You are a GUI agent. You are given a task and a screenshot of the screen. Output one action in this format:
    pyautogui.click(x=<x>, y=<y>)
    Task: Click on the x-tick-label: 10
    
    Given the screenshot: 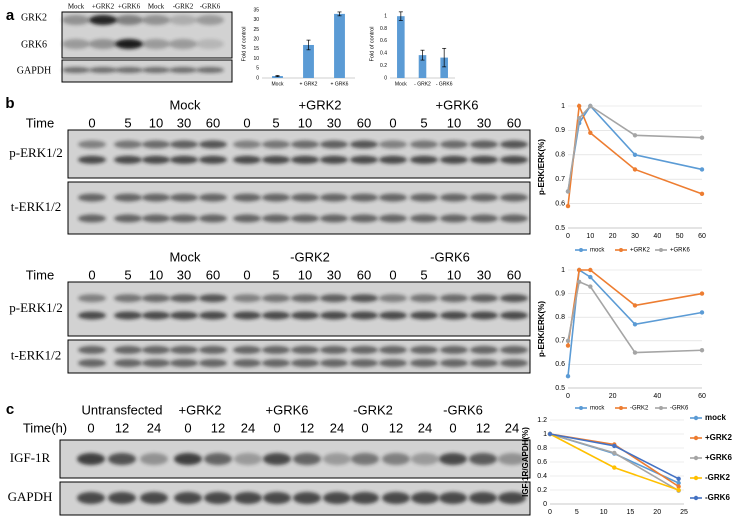 What is the action you would take?
    pyautogui.click(x=604, y=512)
    